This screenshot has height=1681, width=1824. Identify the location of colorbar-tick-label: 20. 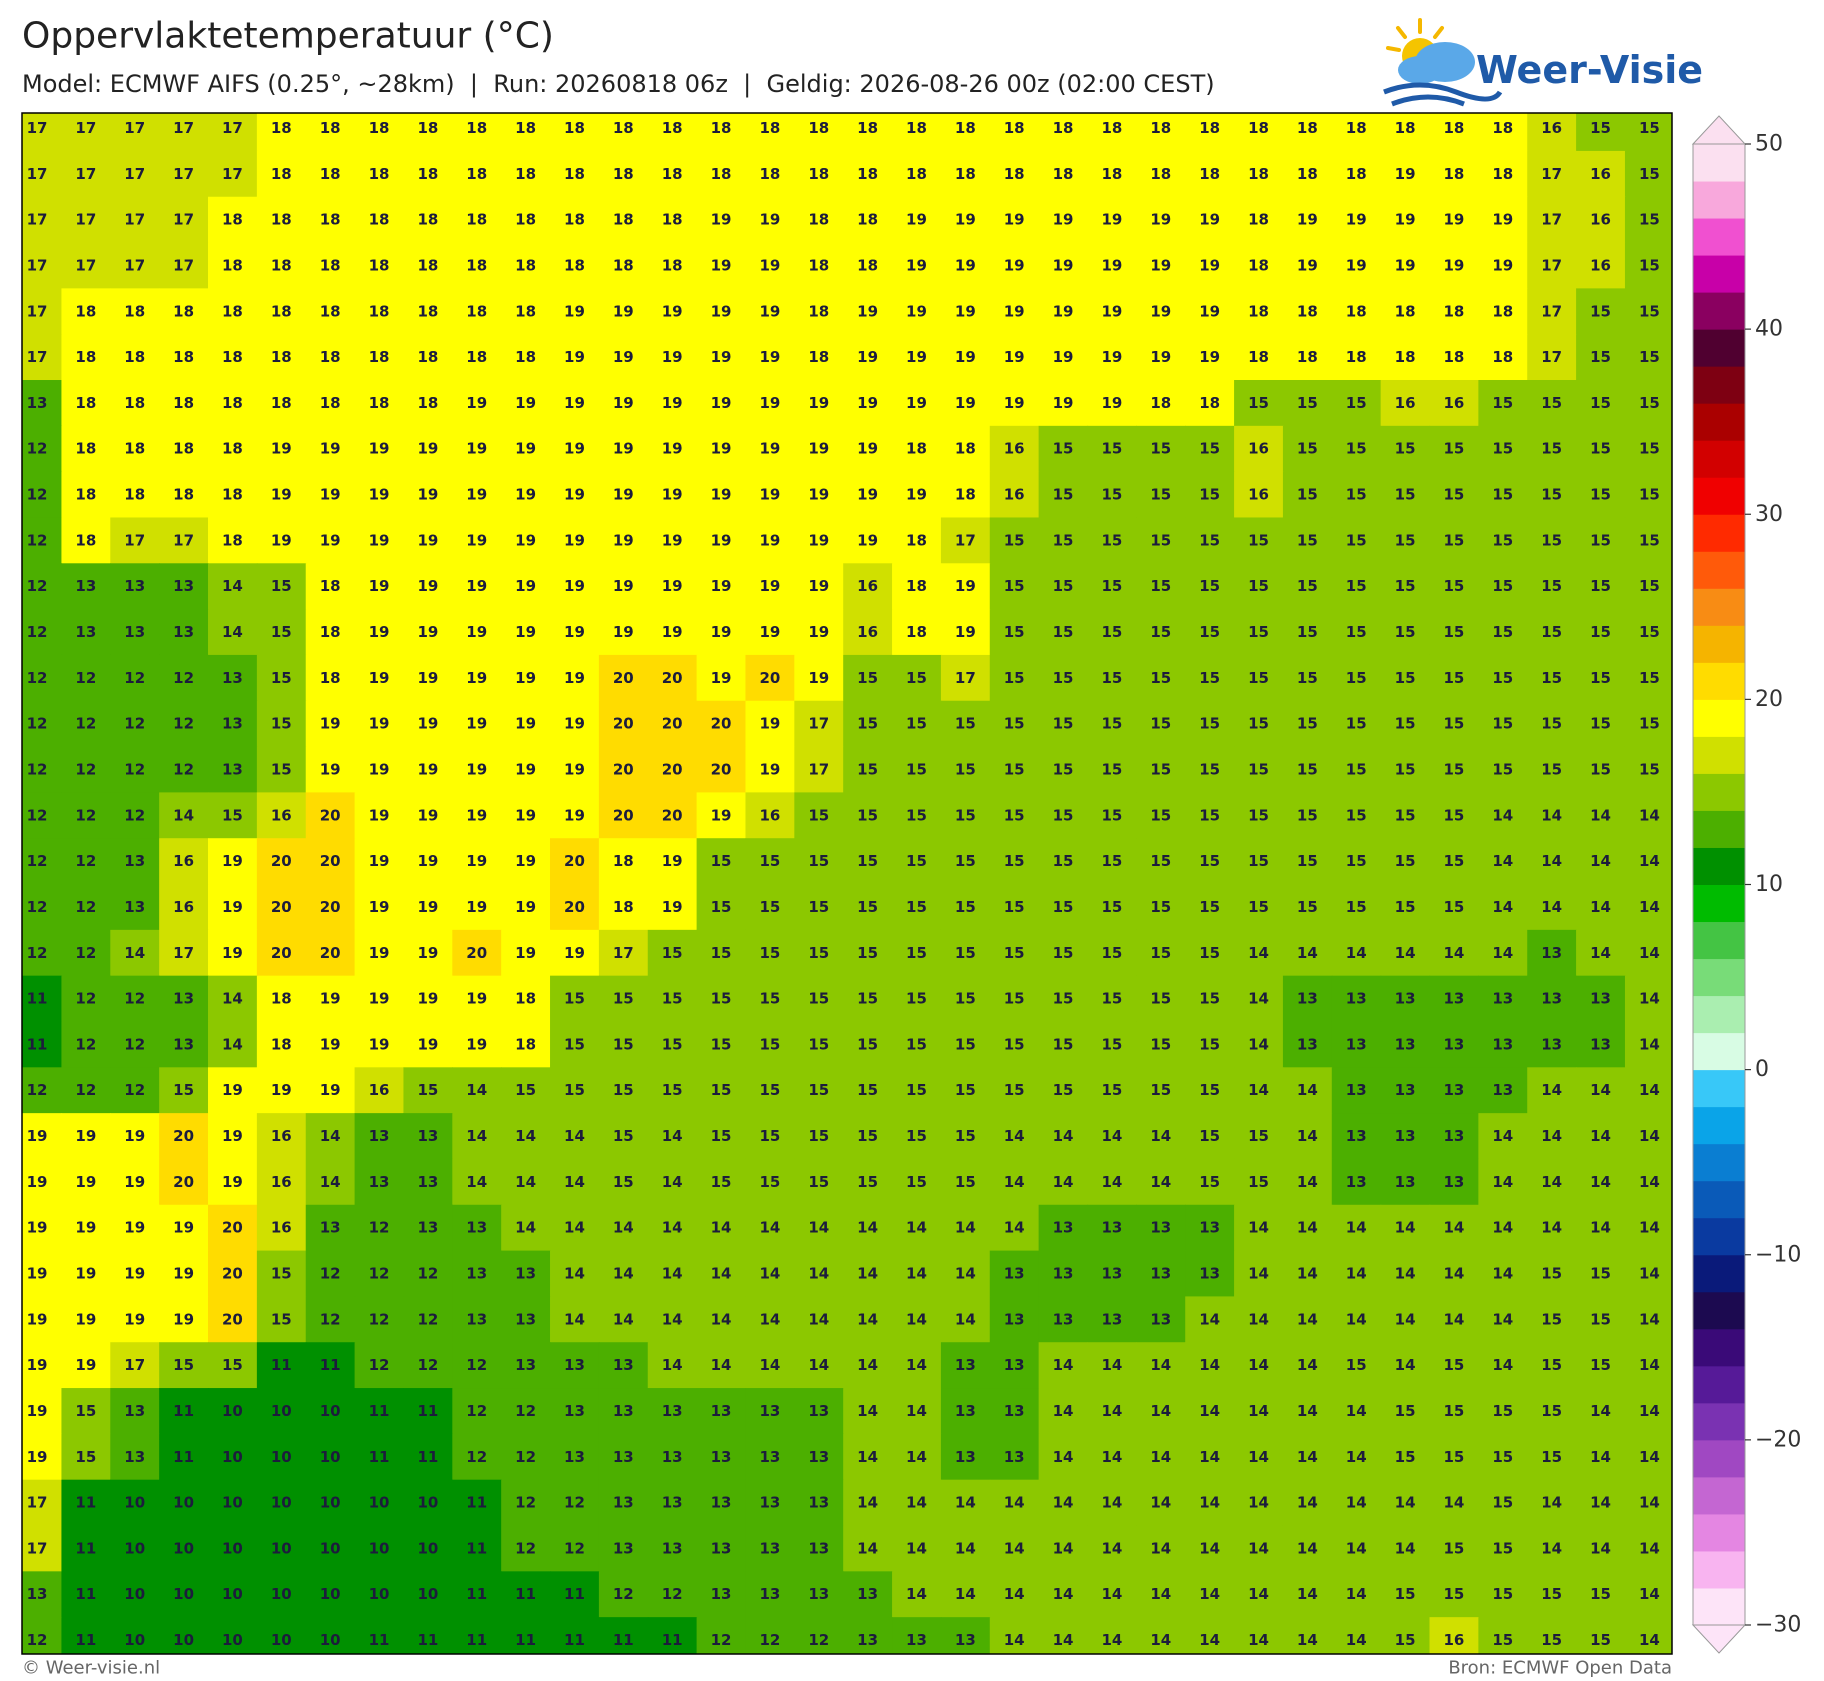
(1769, 699).